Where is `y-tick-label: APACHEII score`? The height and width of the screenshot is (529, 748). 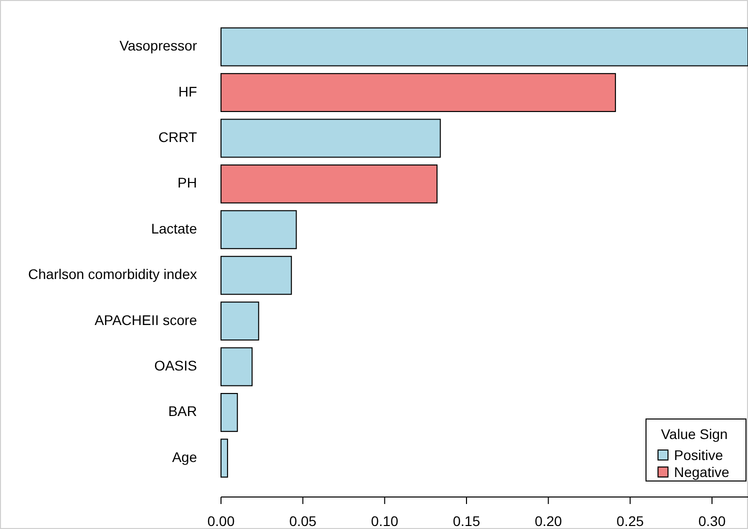 y-tick-label: APACHEII score is located at coordinates (146, 320).